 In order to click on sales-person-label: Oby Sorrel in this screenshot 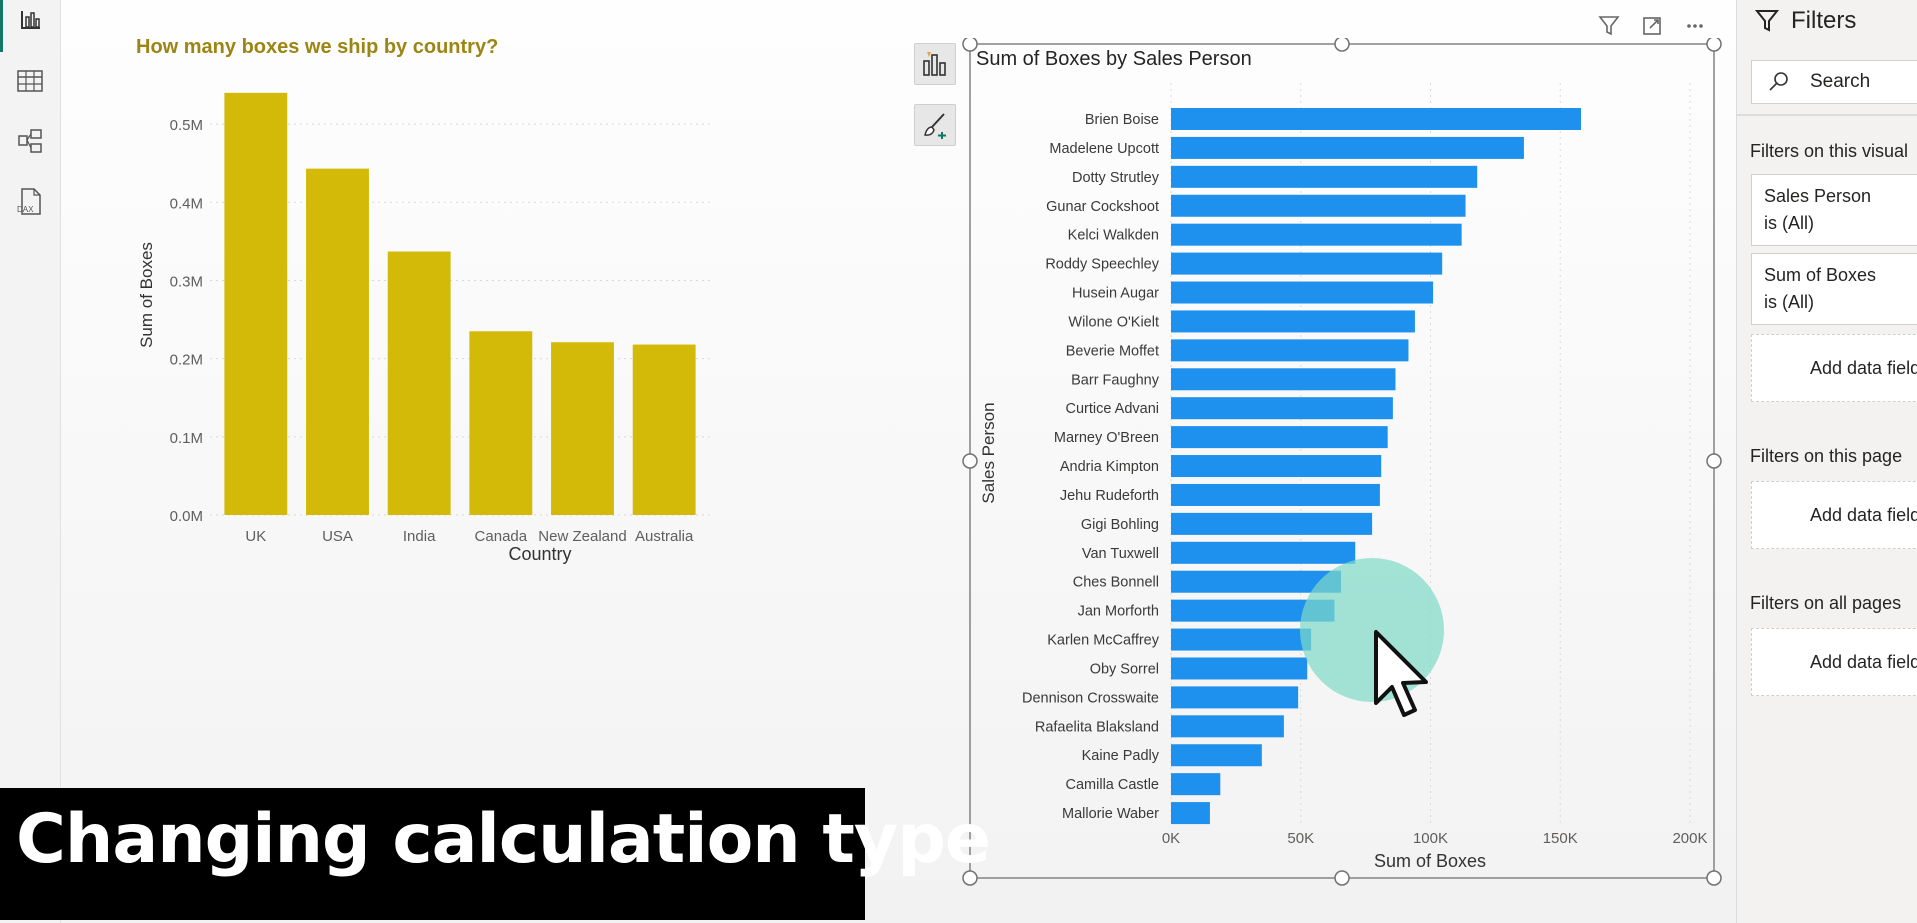, I will do `click(1124, 669)`.